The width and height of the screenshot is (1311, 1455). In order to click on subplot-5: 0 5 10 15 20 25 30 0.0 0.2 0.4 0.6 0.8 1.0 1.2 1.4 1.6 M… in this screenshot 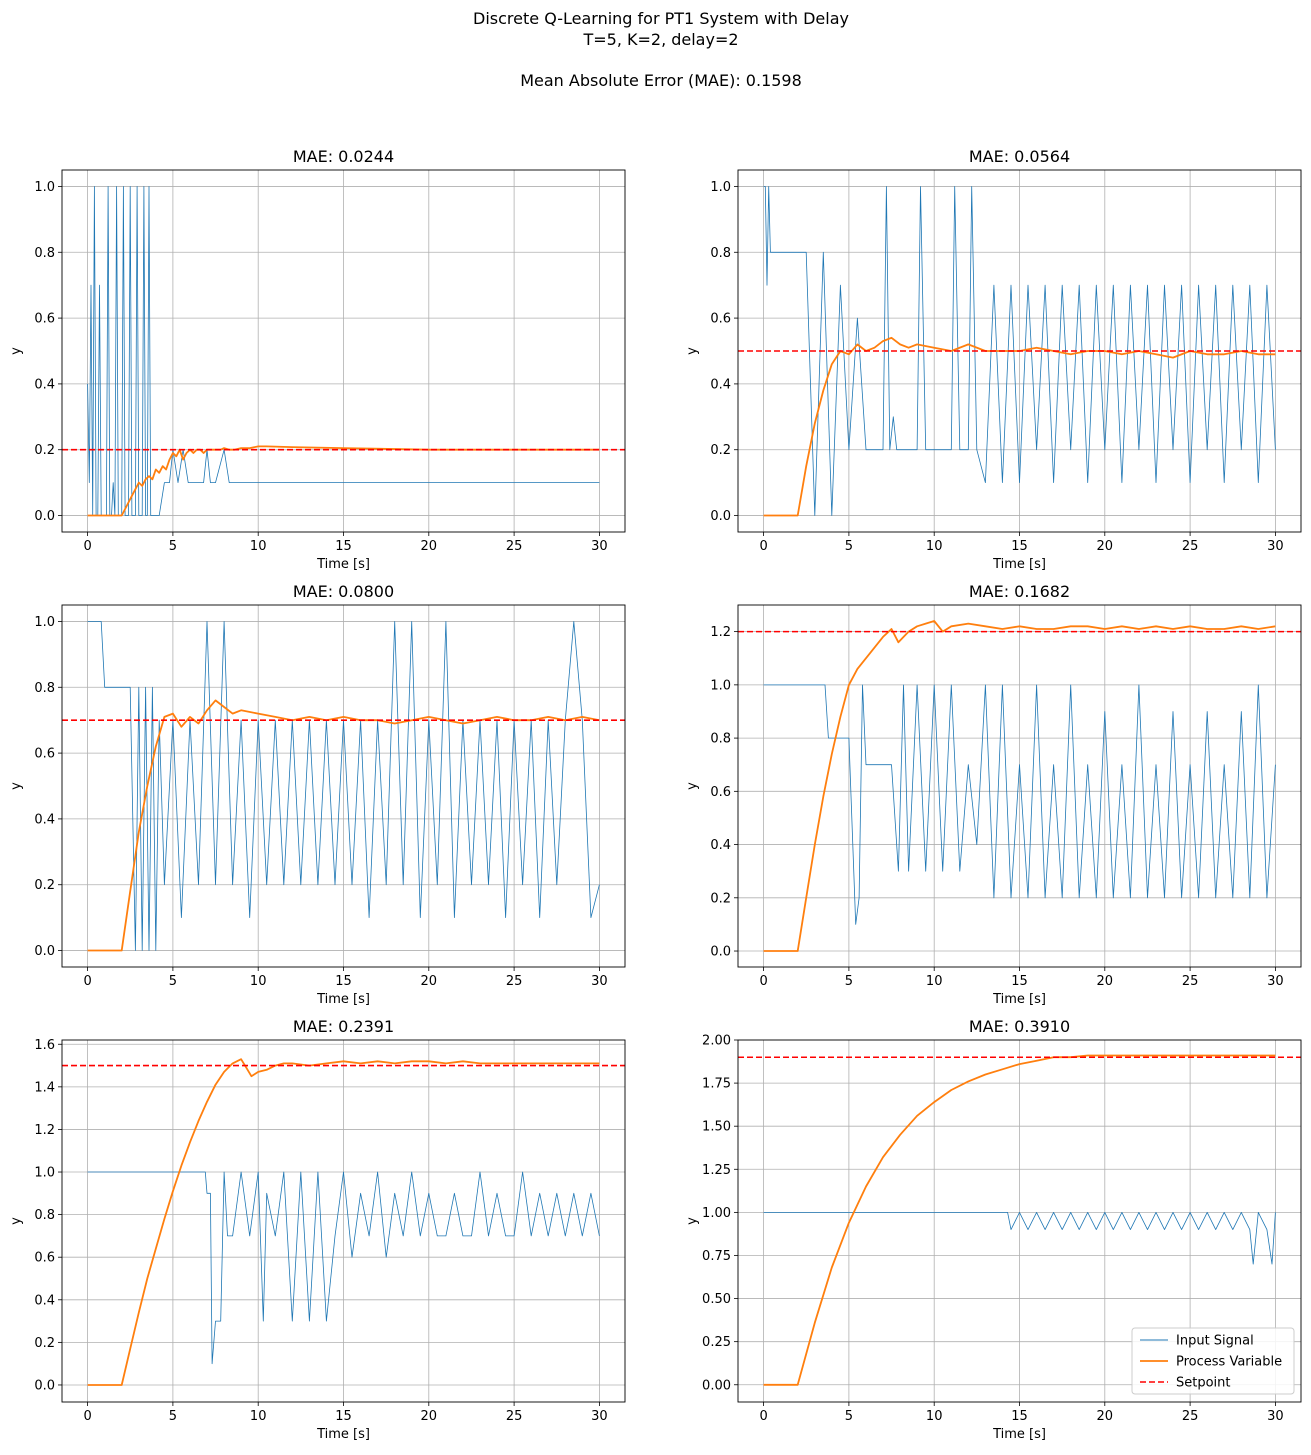, I will do `click(317, 1229)`.